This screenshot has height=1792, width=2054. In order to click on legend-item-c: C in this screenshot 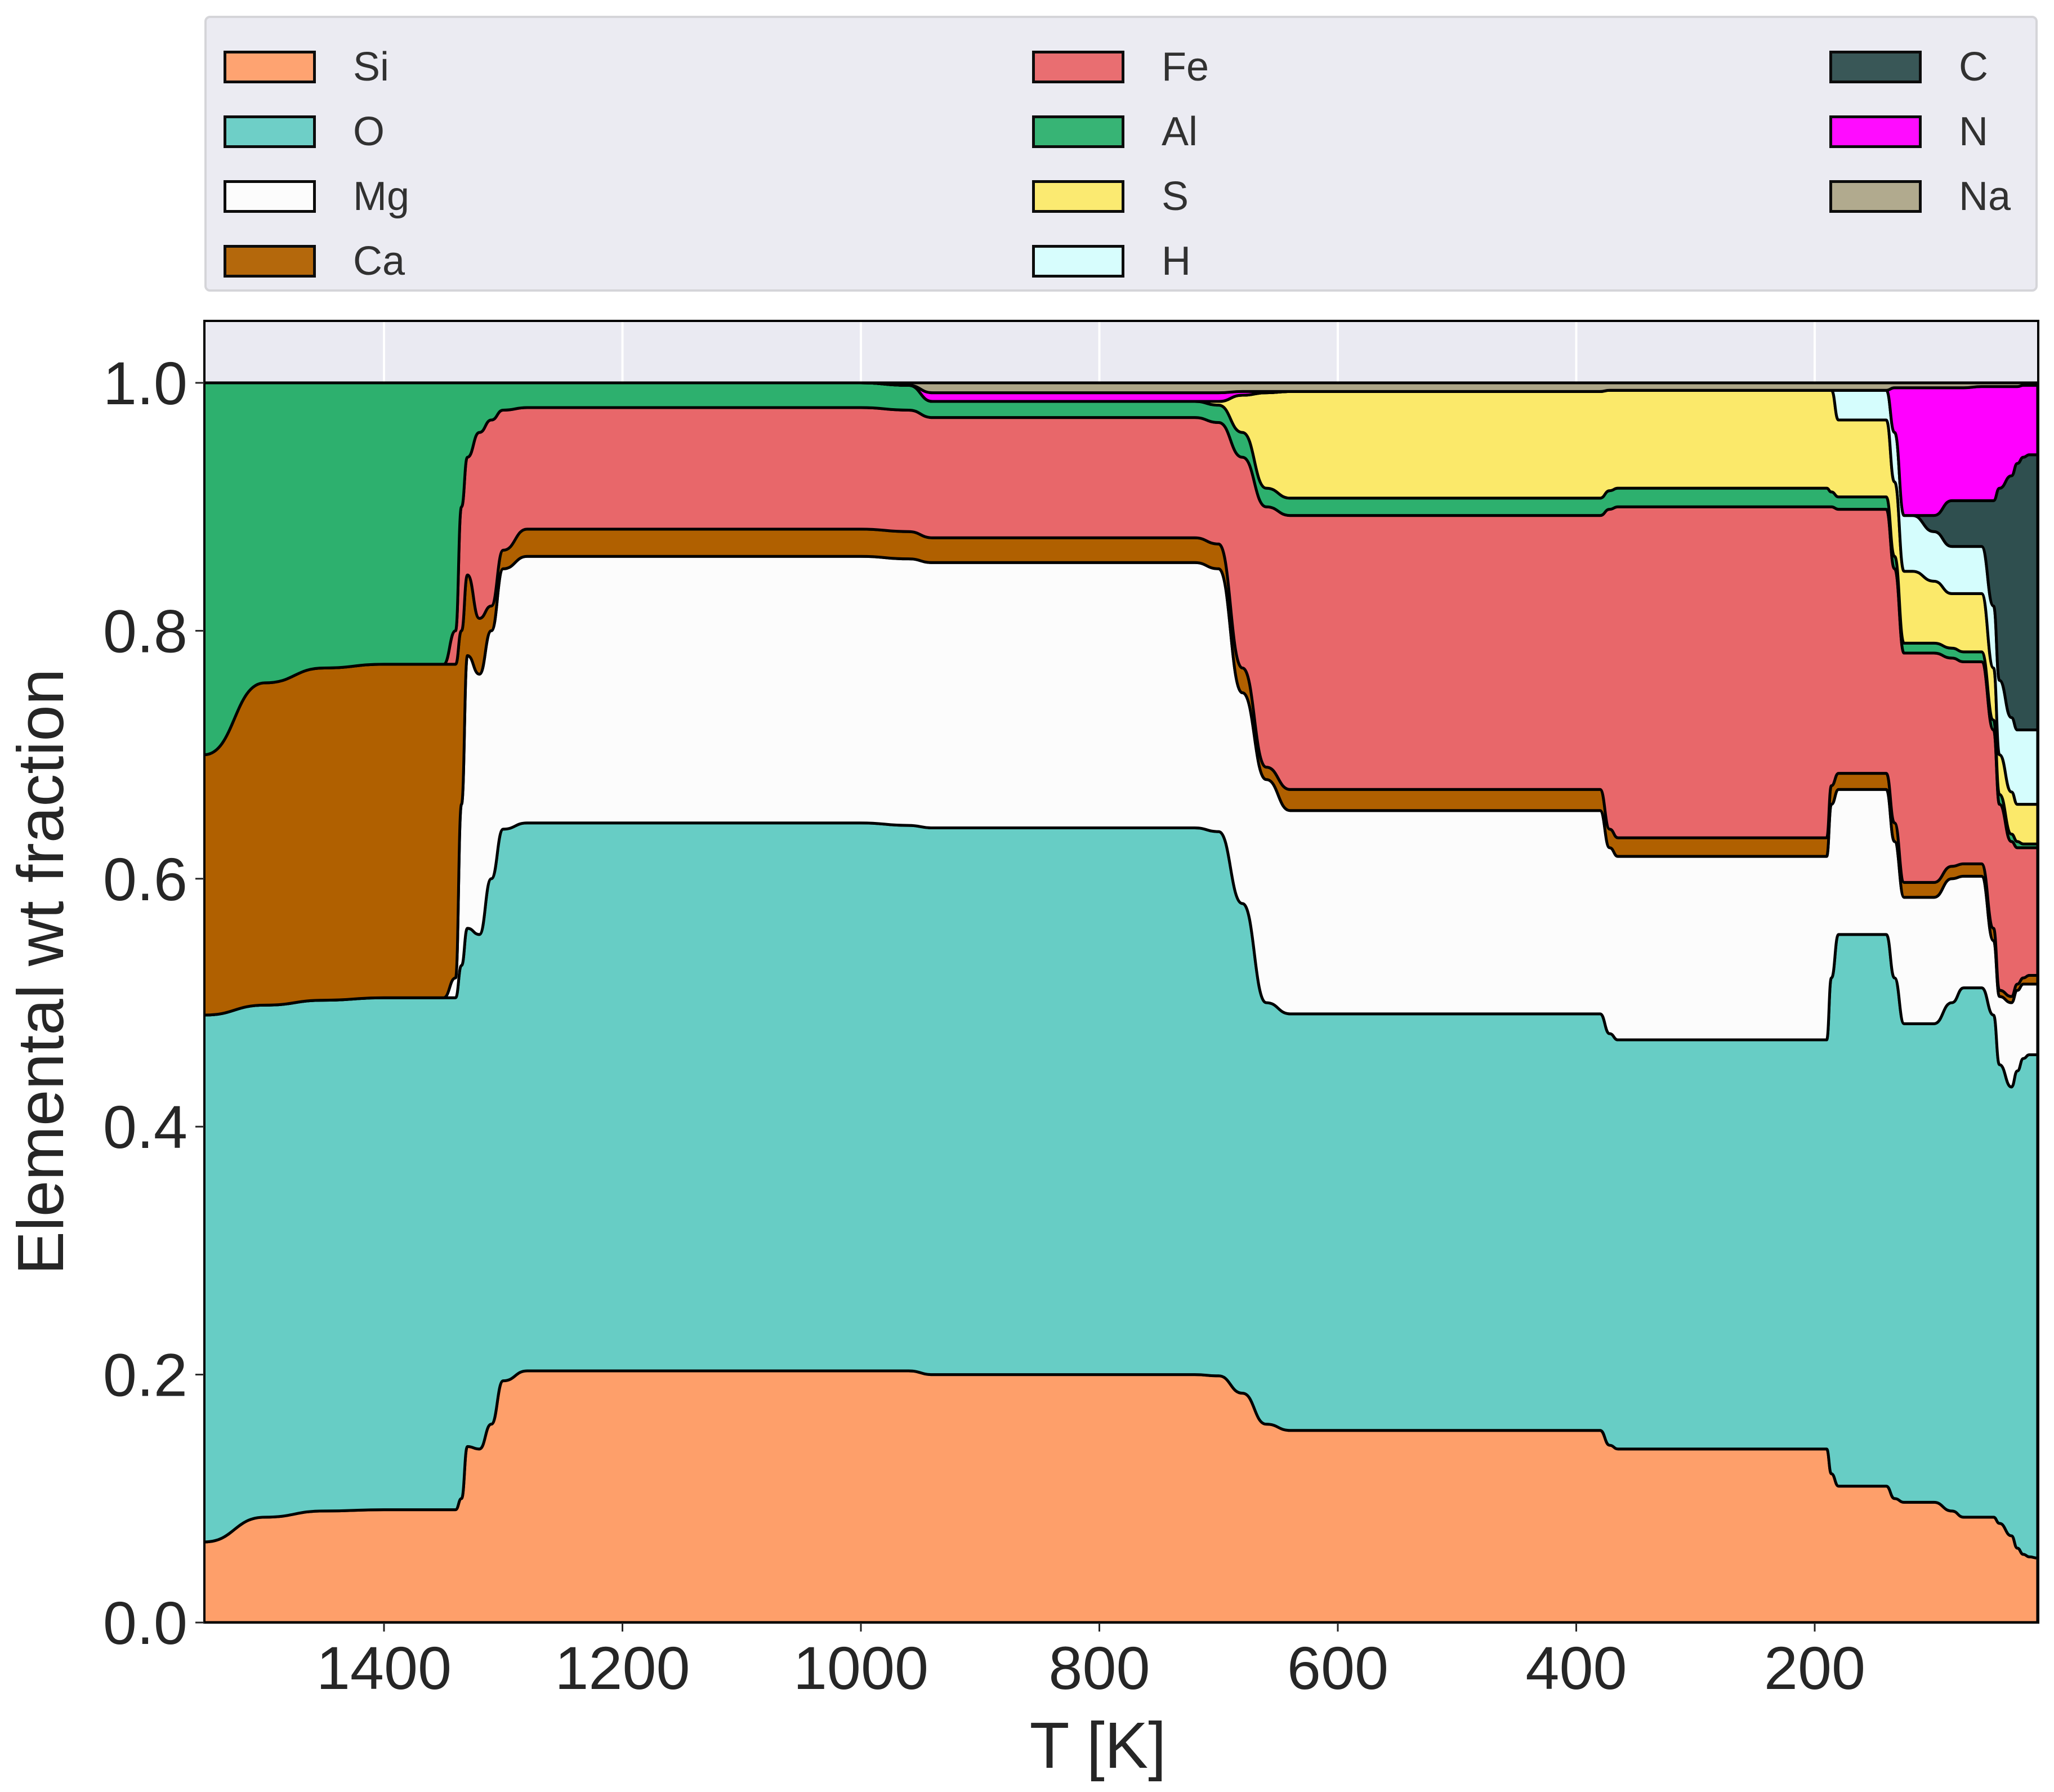, I will do `click(1908, 67)`.